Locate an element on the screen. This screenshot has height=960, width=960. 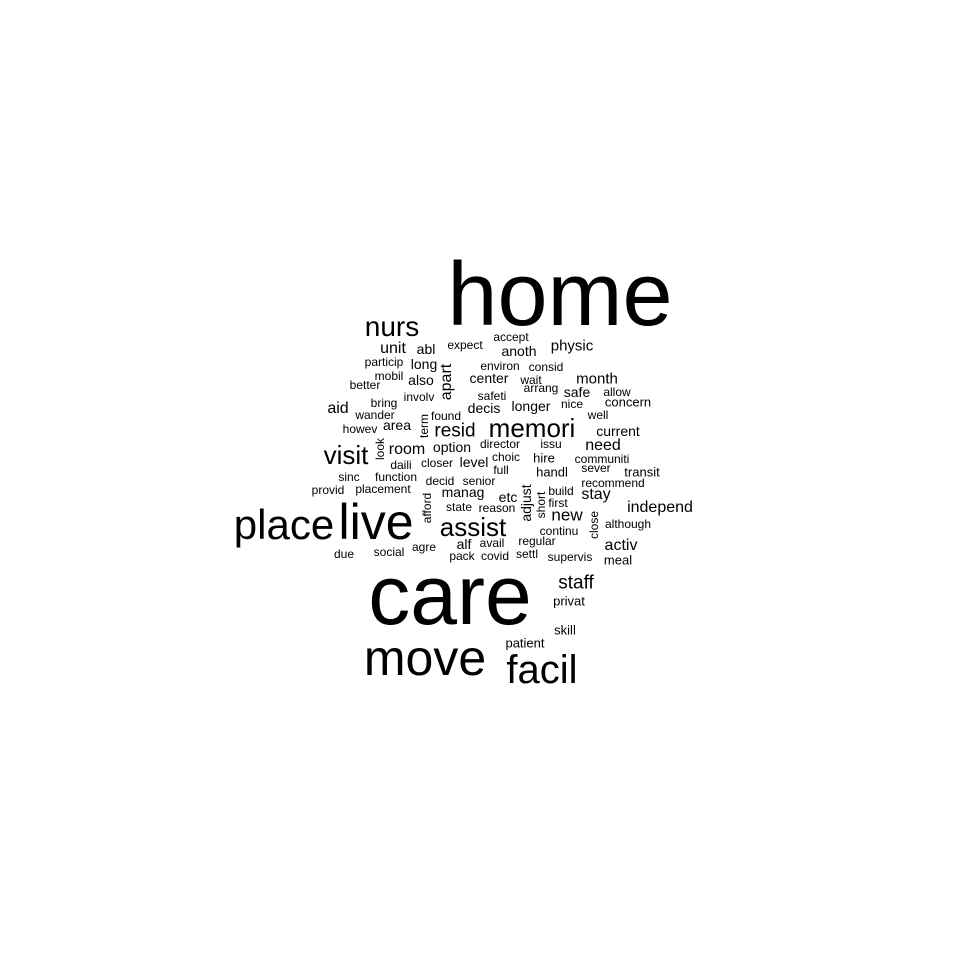
word-arrang: arrang is located at coordinates (541, 388).